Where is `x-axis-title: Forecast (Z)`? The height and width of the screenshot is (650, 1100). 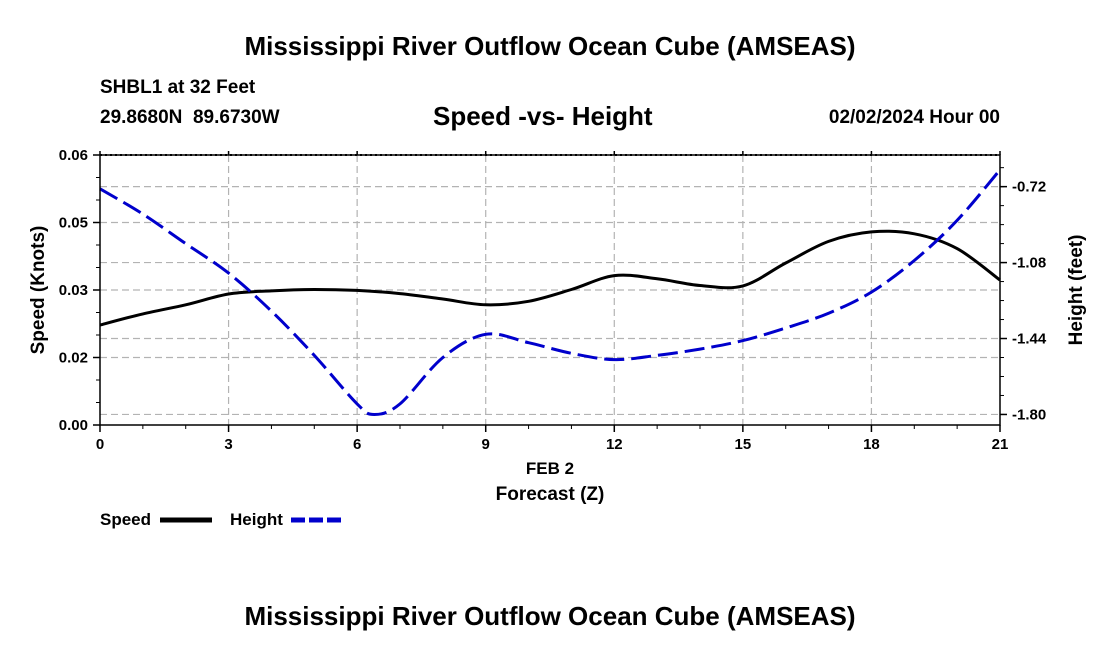
x-axis-title: Forecast (Z) is located at coordinates (550, 494).